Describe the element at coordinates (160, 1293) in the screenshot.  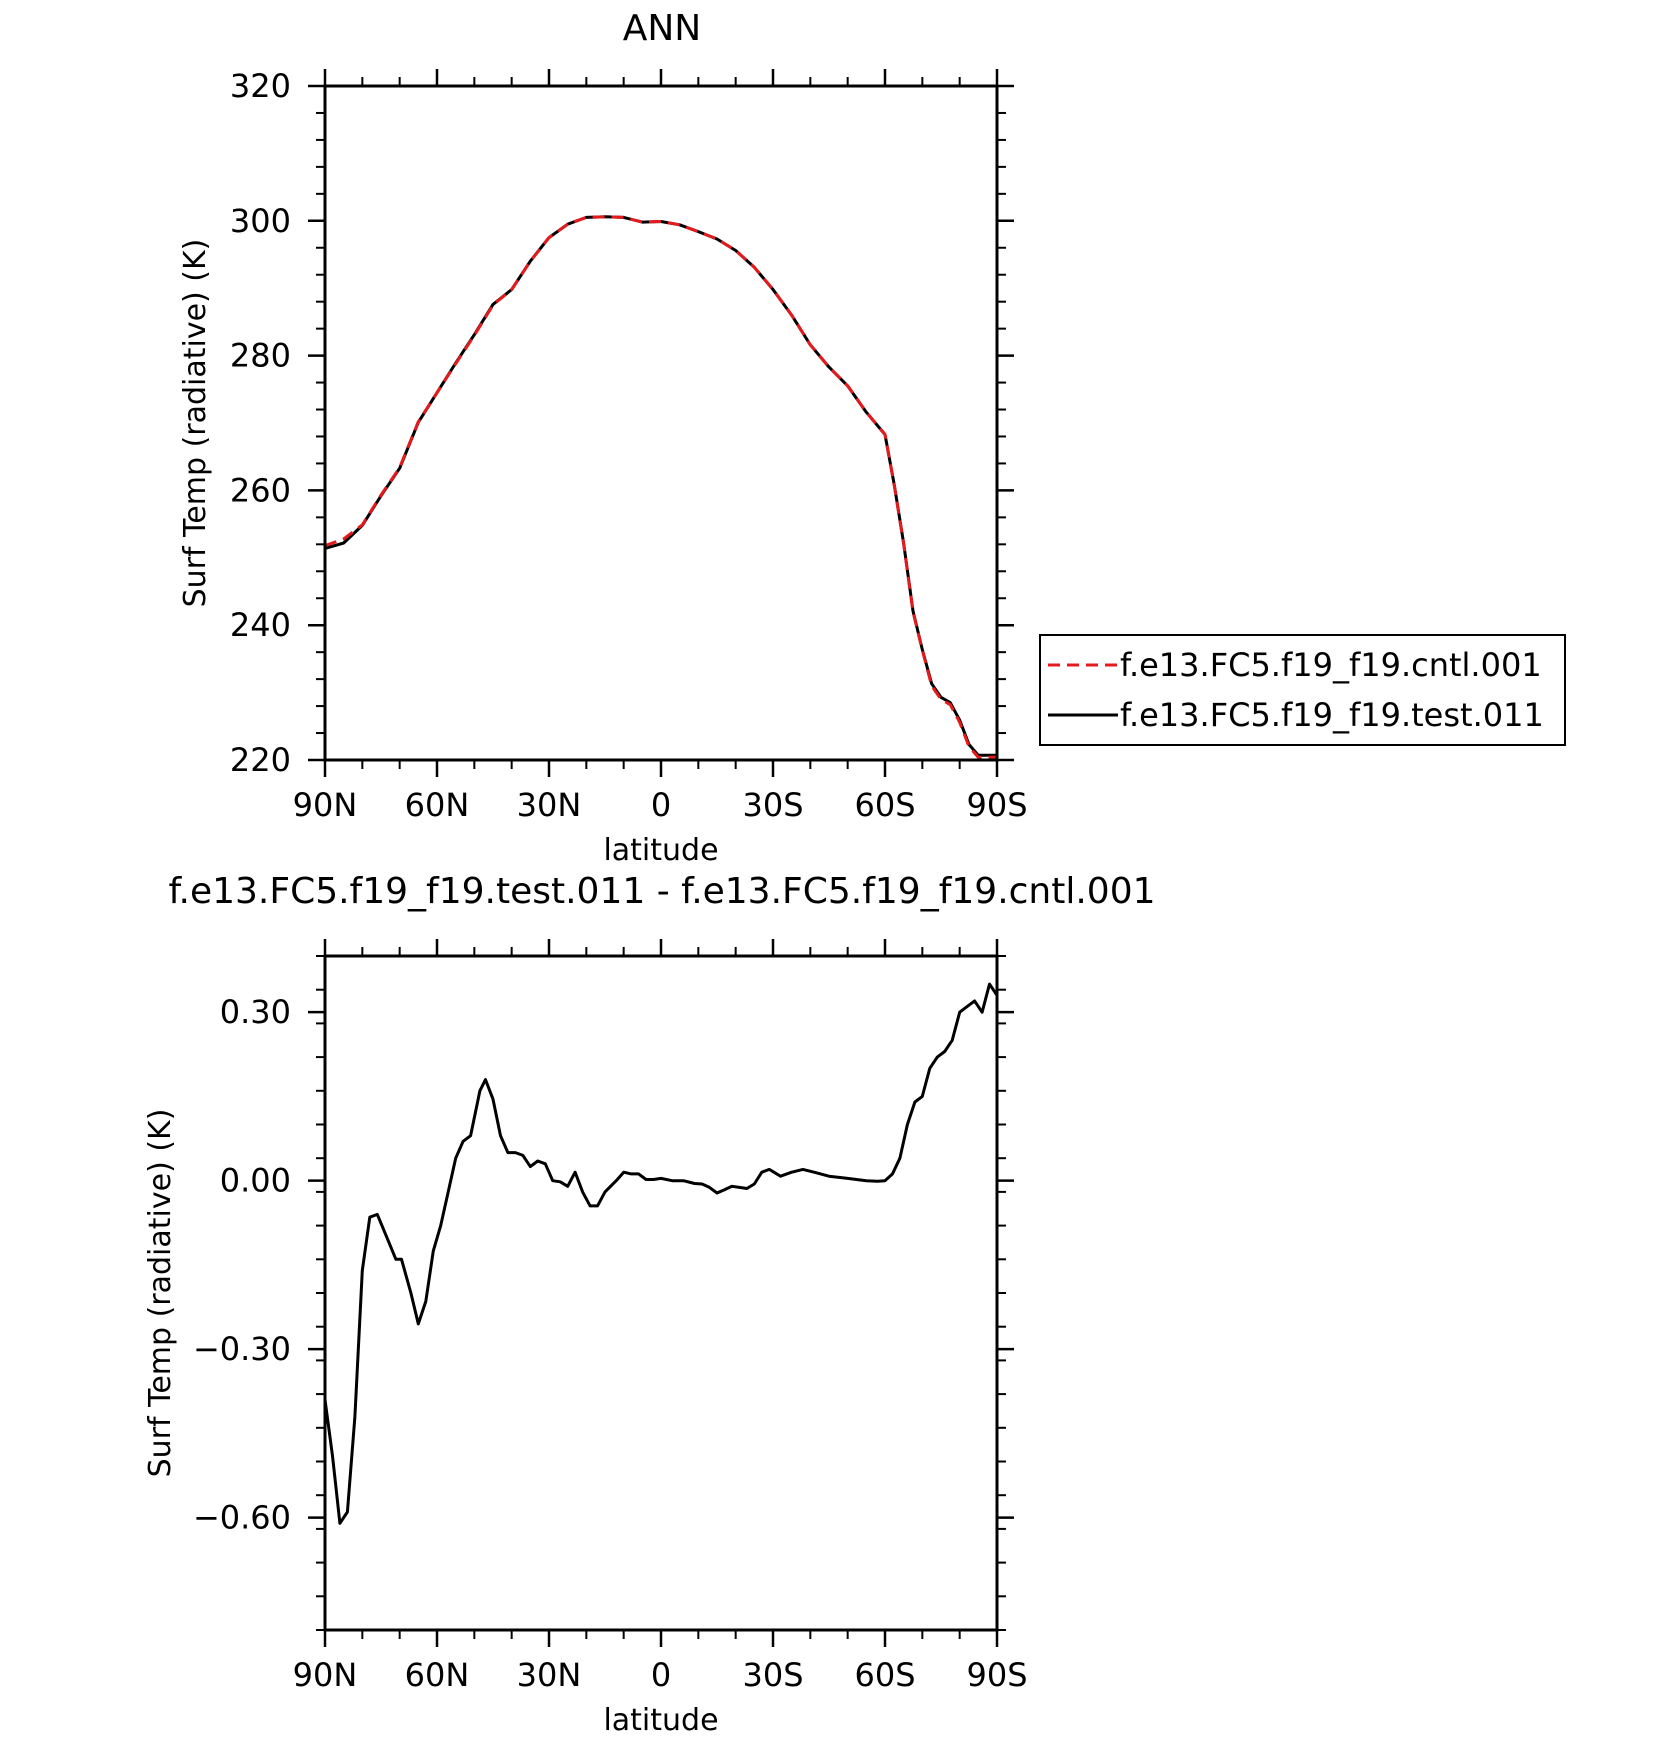
I see `bottom-chart-y-axis-label: Surf Temp (radiative) (K)` at that location.